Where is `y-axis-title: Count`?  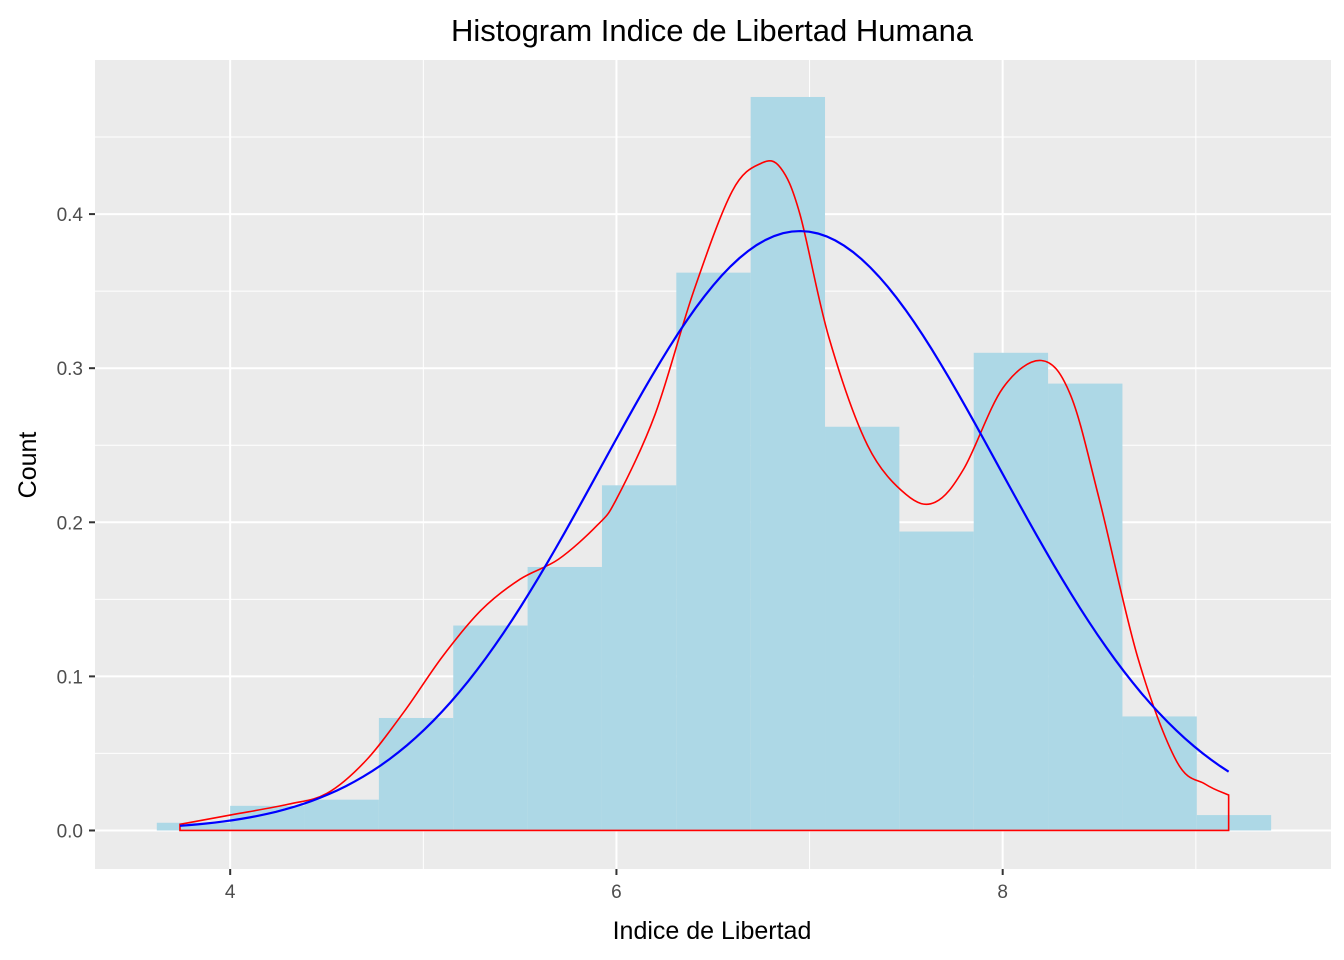 y-axis-title: Count is located at coordinates (28, 465).